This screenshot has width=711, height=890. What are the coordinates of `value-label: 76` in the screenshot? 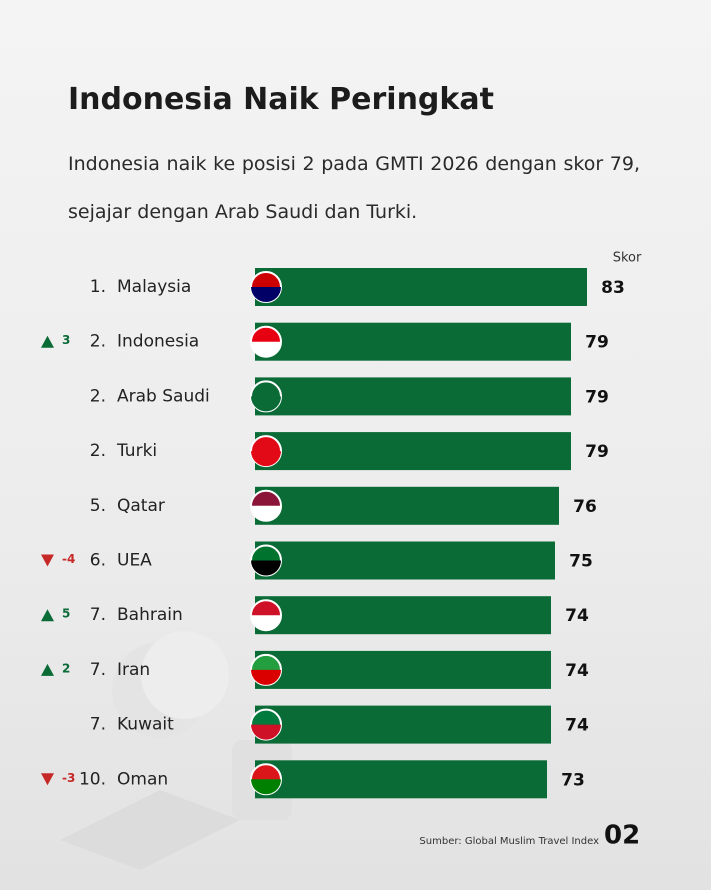 It's located at (585, 507).